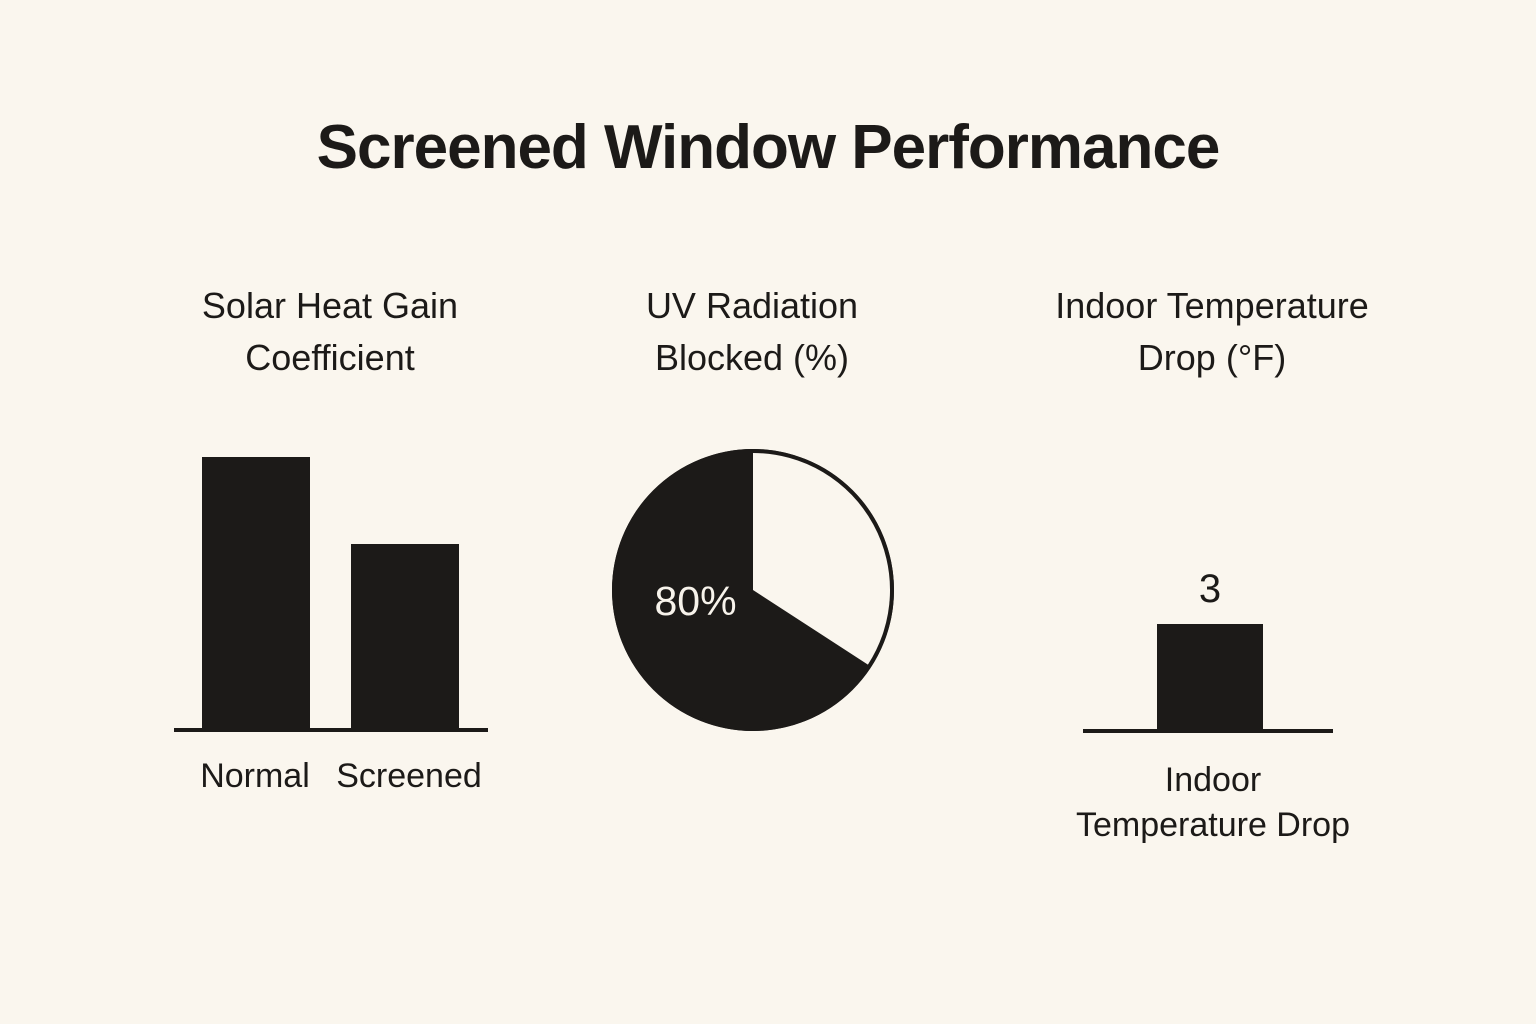 This screenshot has width=1536, height=1024. I want to click on solar-heat-gain-category-labels: Normal Screened, so click(331, 778).